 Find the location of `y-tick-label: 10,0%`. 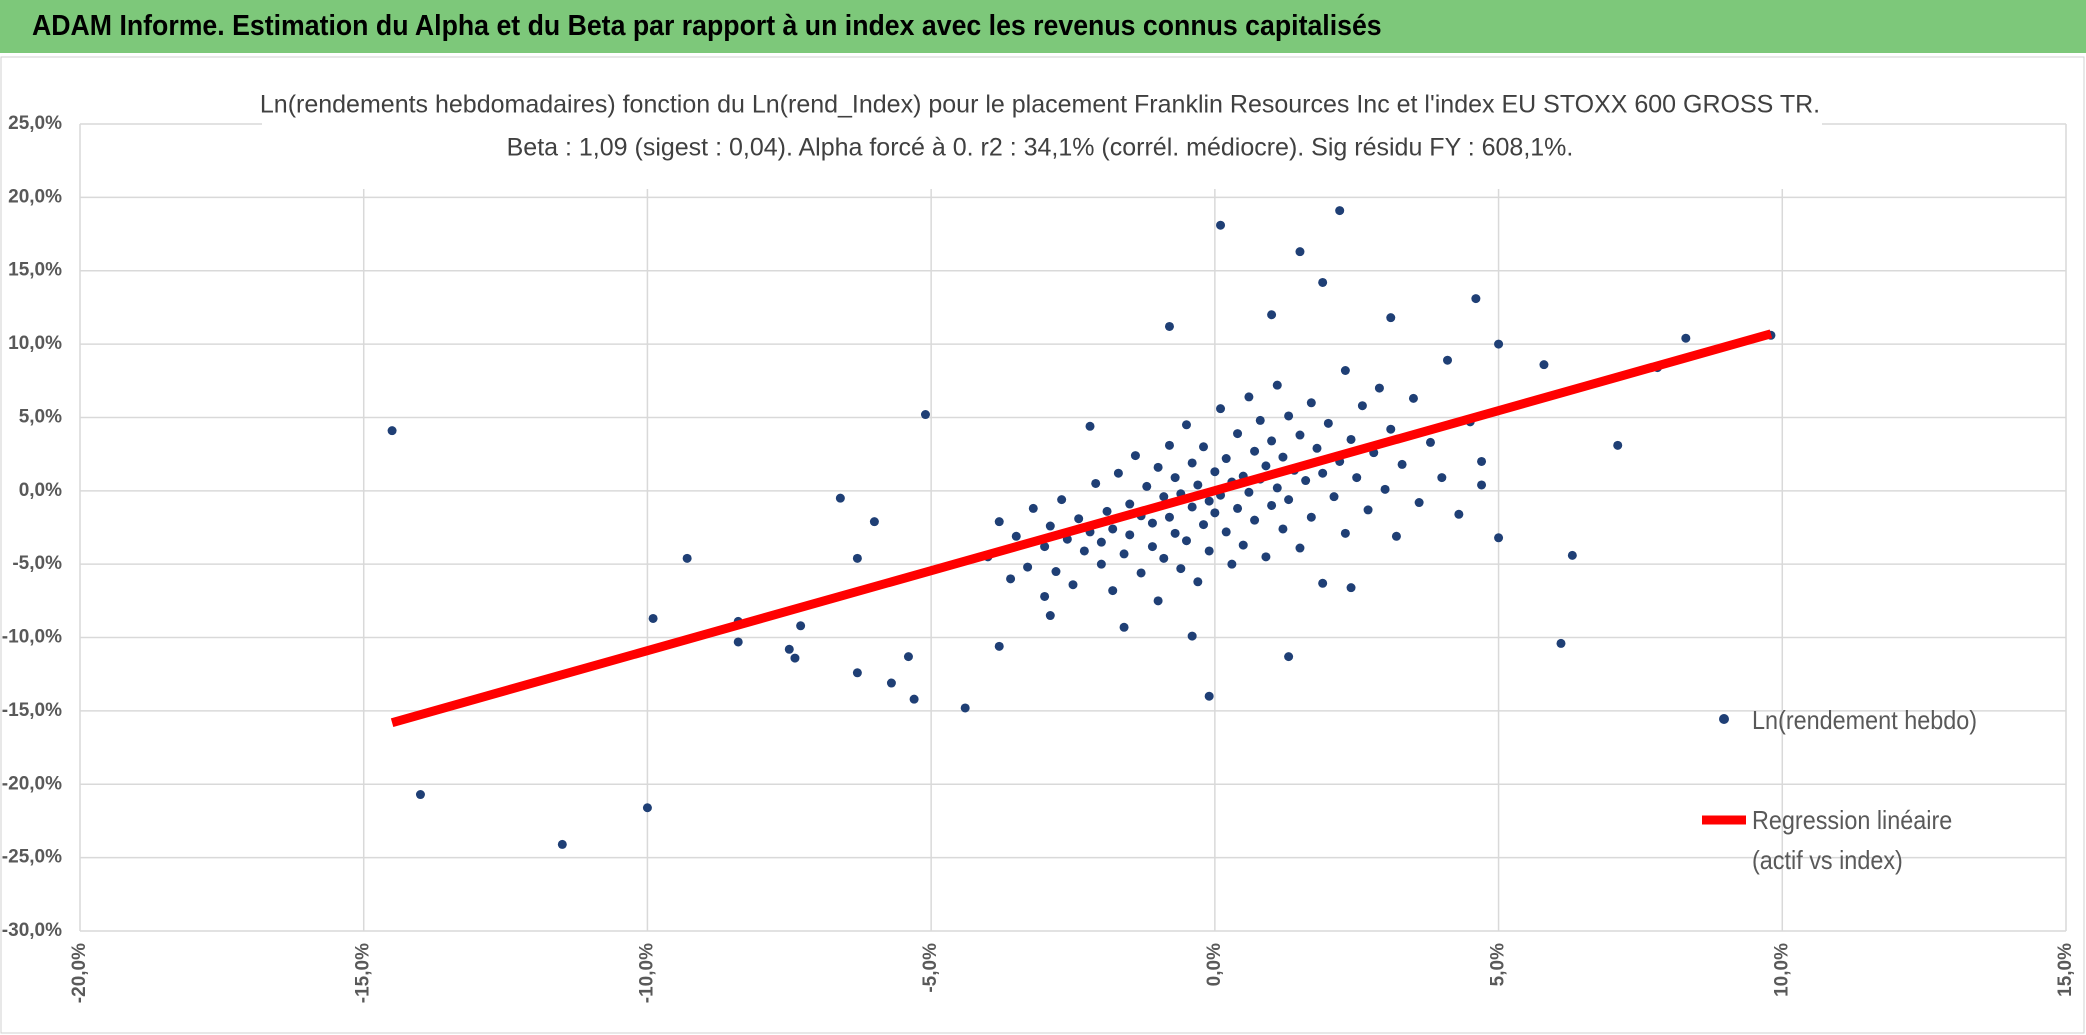

y-tick-label: 10,0% is located at coordinates (35, 343).